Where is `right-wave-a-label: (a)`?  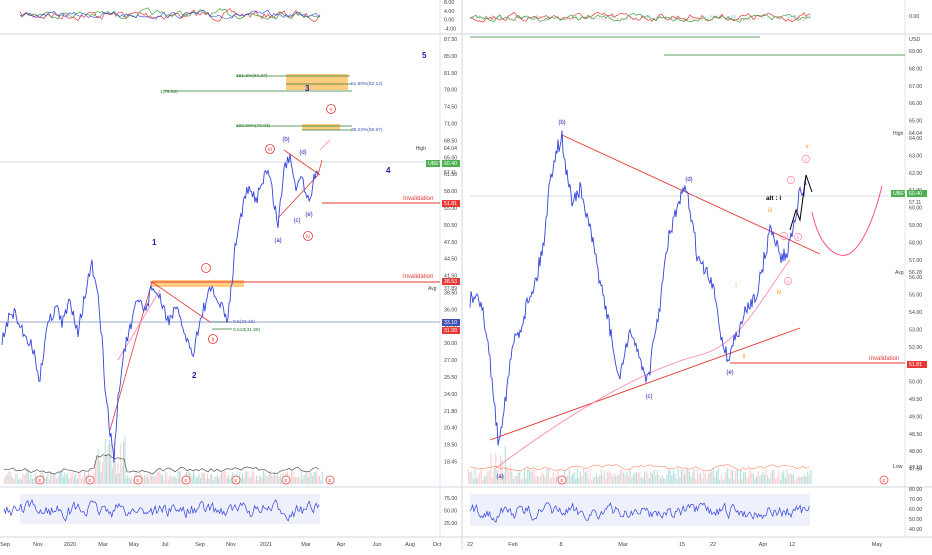 right-wave-a-label: (a) is located at coordinates (499, 477).